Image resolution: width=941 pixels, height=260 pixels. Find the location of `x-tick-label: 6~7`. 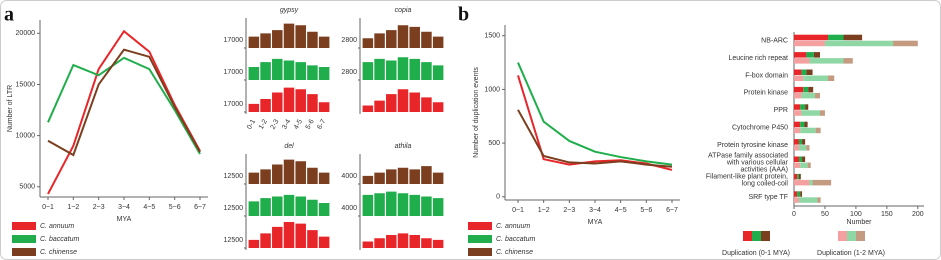

x-tick-label: 6~7 is located at coordinates (200, 207).